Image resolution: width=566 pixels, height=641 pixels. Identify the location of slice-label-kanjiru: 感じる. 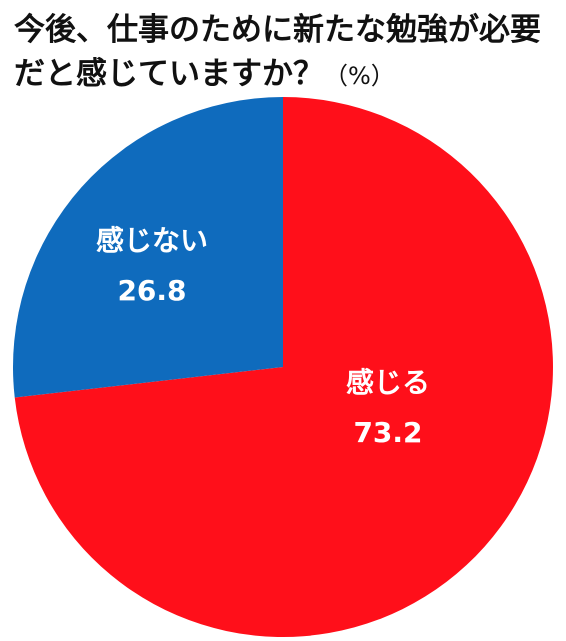
(388, 382).